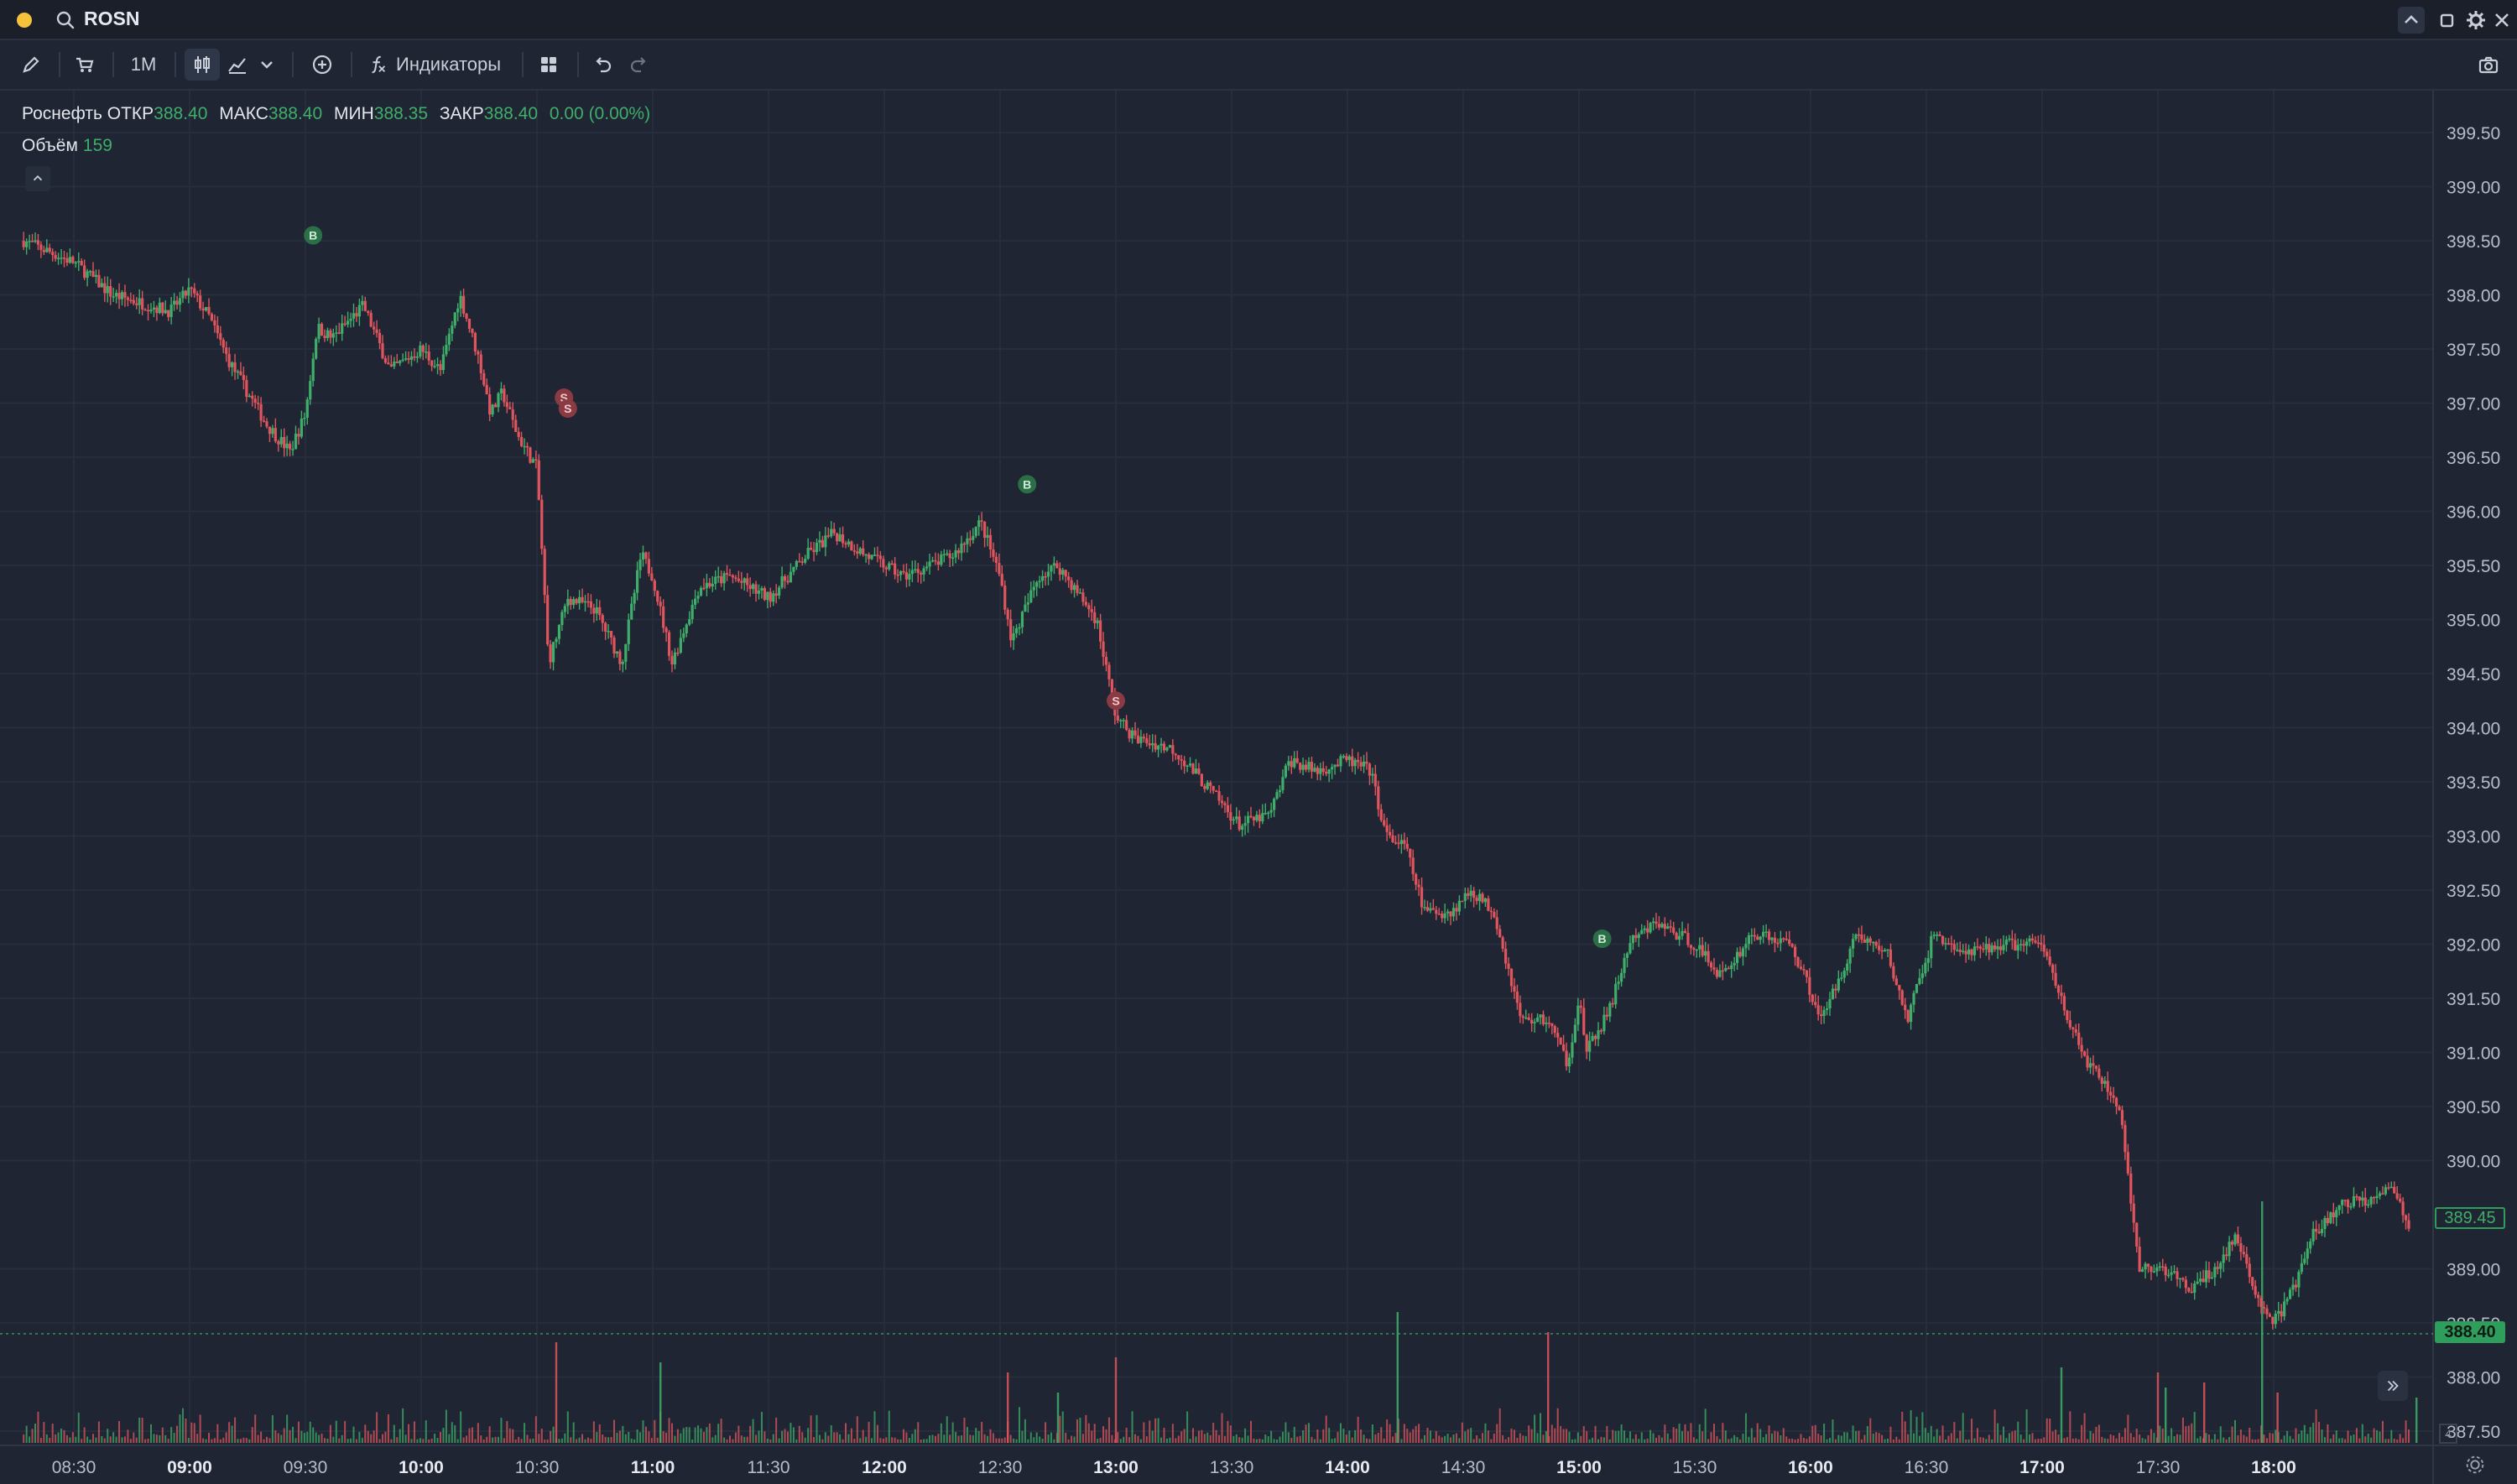 The height and width of the screenshot is (1484, 2517). I want to click on chart-type-dropdown, so click(266, 65).